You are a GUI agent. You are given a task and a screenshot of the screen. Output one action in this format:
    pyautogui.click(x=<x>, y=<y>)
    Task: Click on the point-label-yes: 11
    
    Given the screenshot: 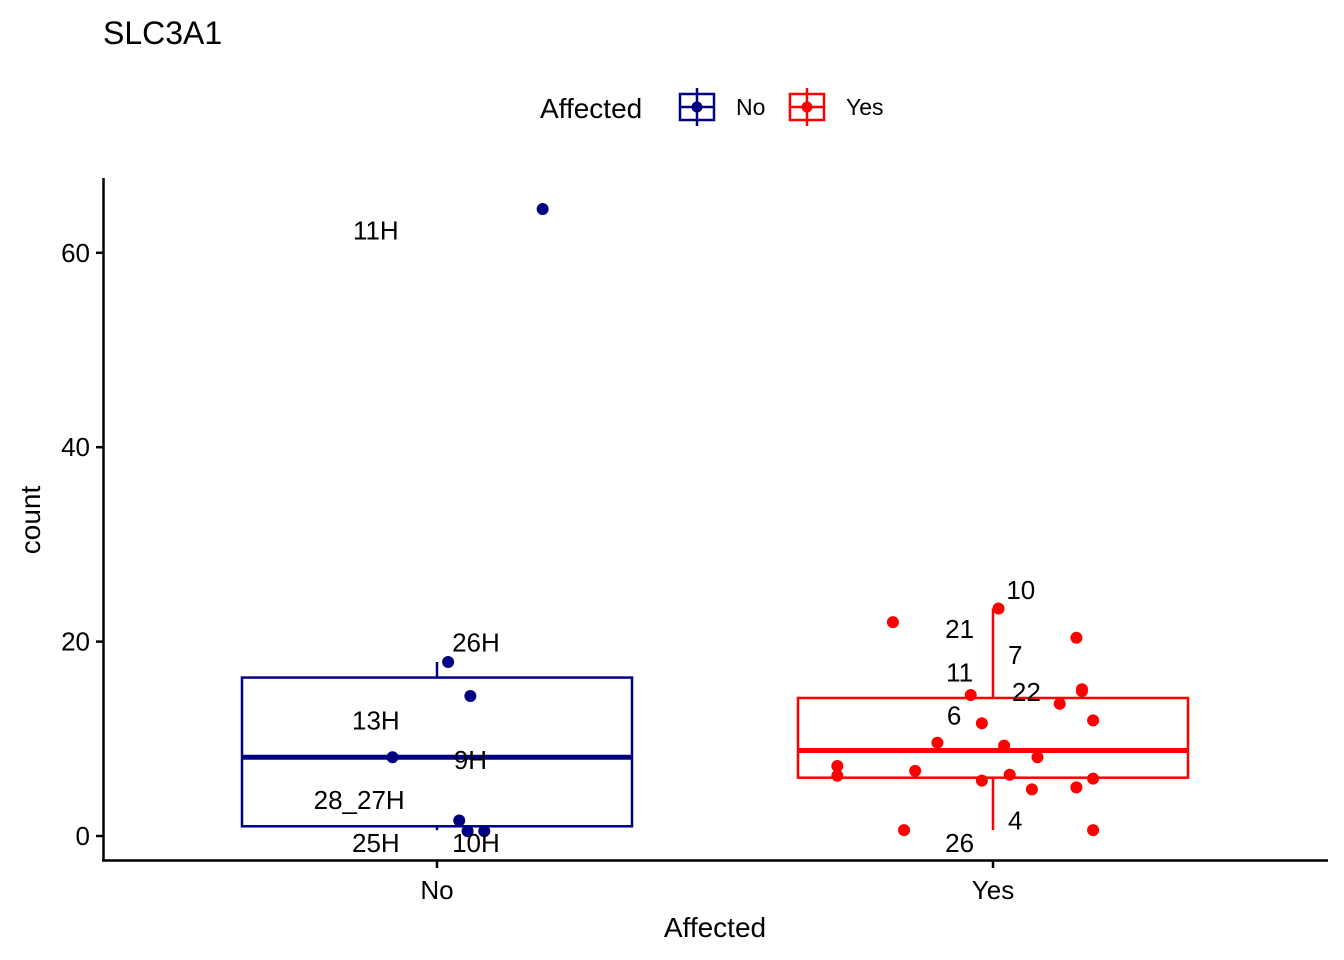 What is the action you would take?
    pyautogui.click(x=959, y=673)
    